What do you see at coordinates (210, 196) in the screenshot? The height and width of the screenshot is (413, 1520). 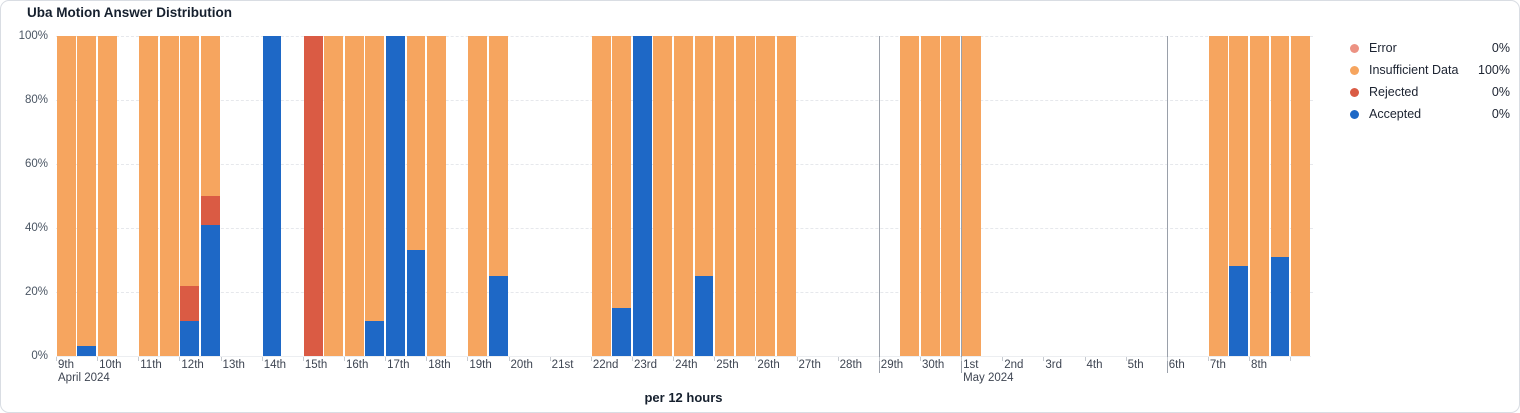 I see `stacked-bar-12th-pm` at bounding box center [210, 196].